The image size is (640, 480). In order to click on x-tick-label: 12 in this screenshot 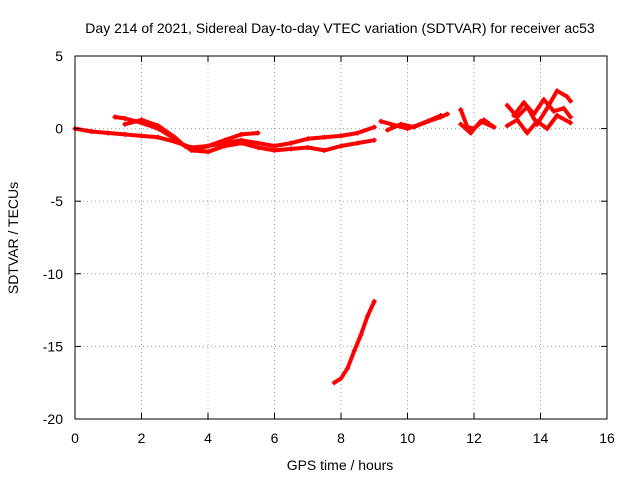, I will do `click(474, 438)`.